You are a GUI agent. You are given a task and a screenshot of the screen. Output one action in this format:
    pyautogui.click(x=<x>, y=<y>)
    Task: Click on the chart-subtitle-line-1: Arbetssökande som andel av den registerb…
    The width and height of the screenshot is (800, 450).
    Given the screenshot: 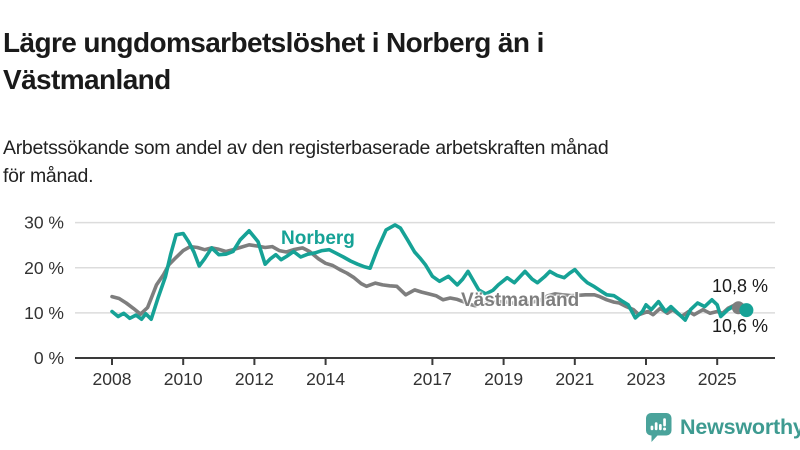 What is the action you would take?
    pyautogui.click(x=306, y=147)
    